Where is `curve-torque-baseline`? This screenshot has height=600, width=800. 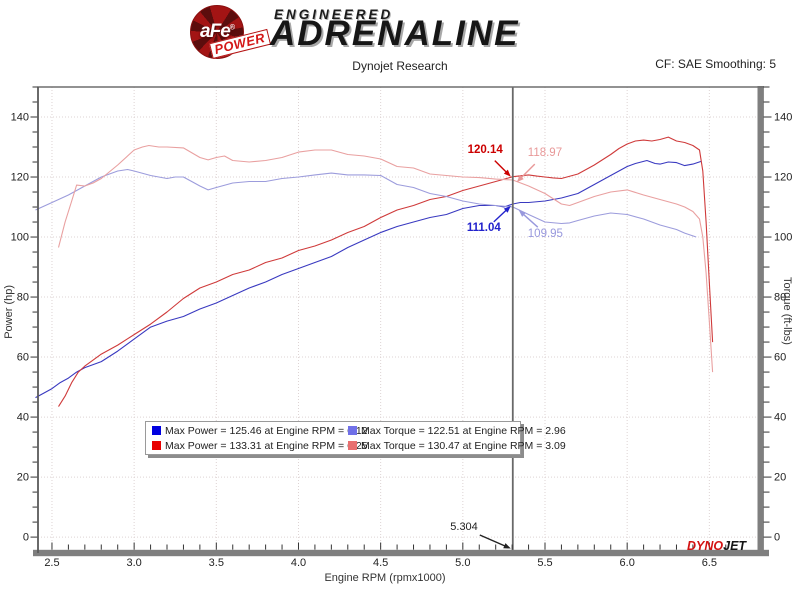 curve-torque-baseline is located at coordinates (366, 203).